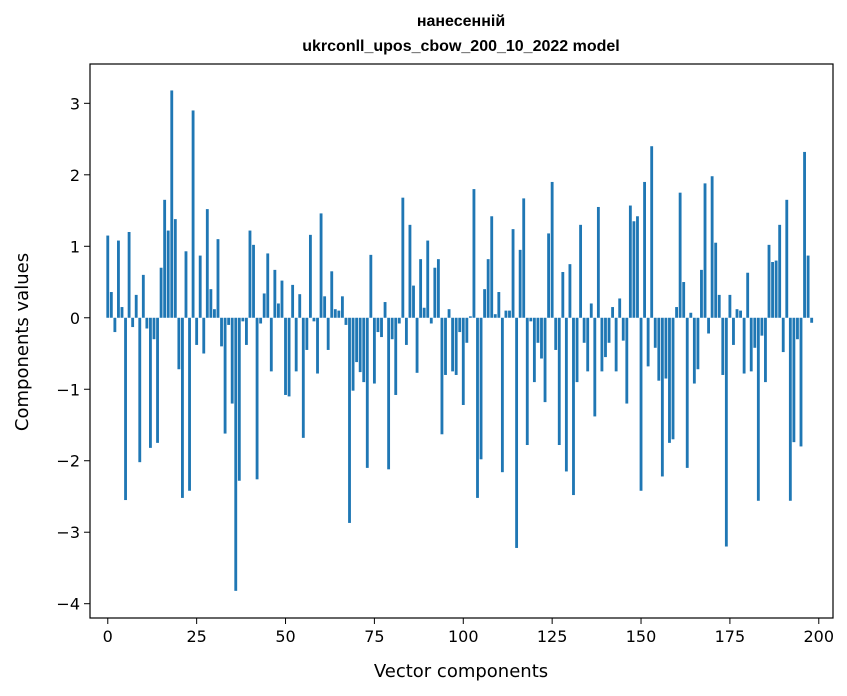 This screenshot has width=847, height=696. I want to click on x-tick-label: 50, so click(285, 636).